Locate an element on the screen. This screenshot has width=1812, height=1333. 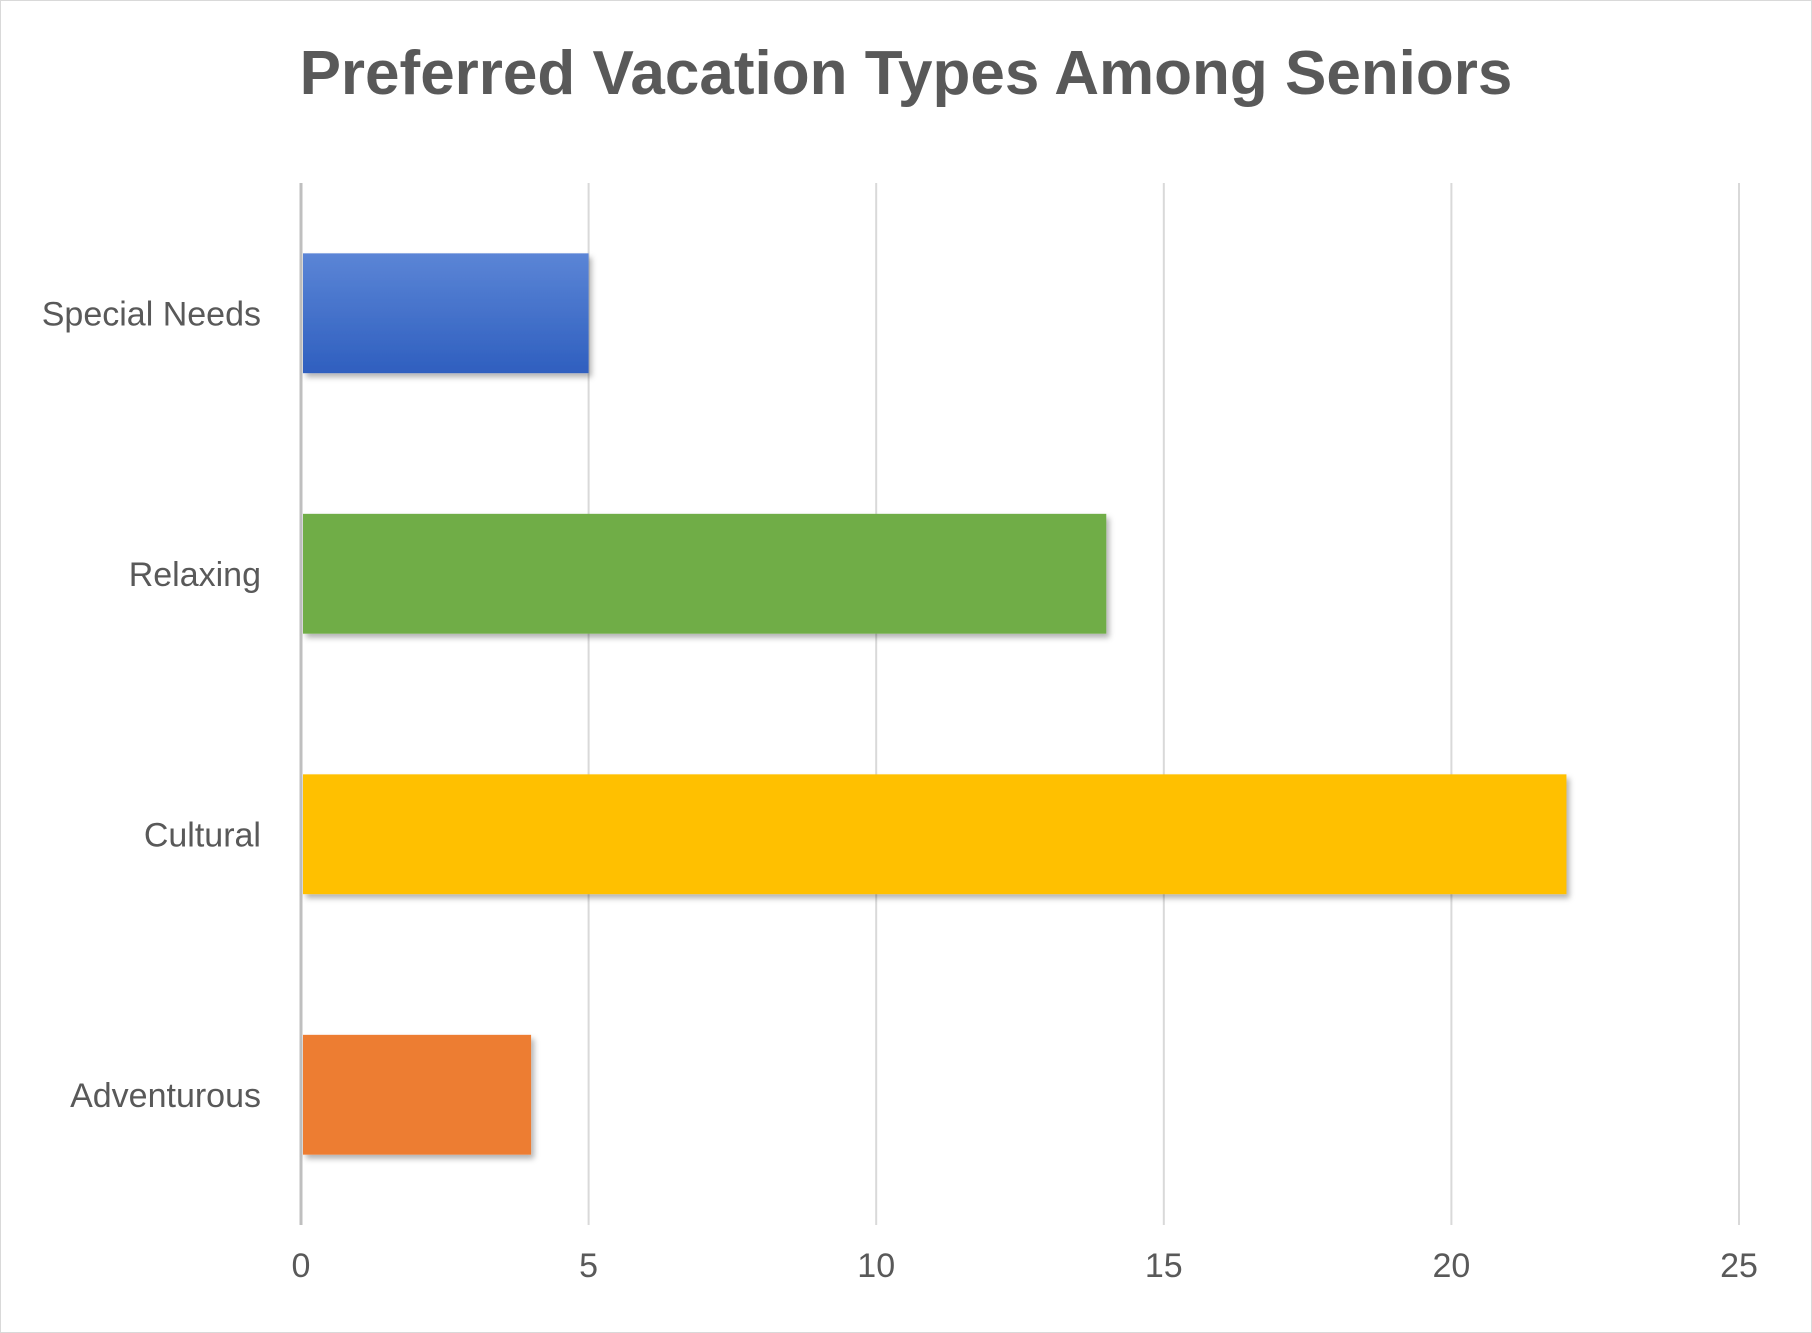
bar-relaxing is located at coordinates (705, 573).